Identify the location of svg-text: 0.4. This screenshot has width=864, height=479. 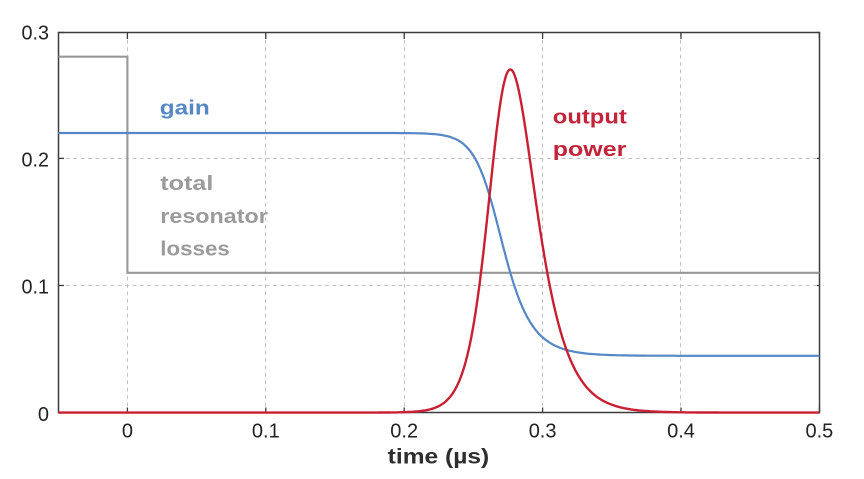
(681, 432).